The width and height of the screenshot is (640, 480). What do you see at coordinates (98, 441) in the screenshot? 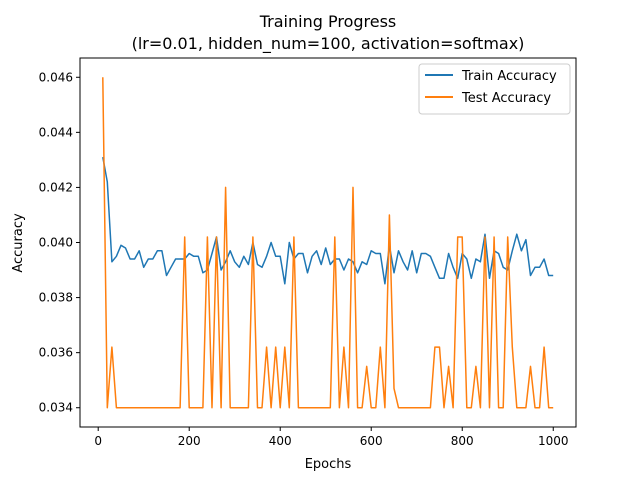
I see `x-tick-label: 0` at bounding box center [98, 441].